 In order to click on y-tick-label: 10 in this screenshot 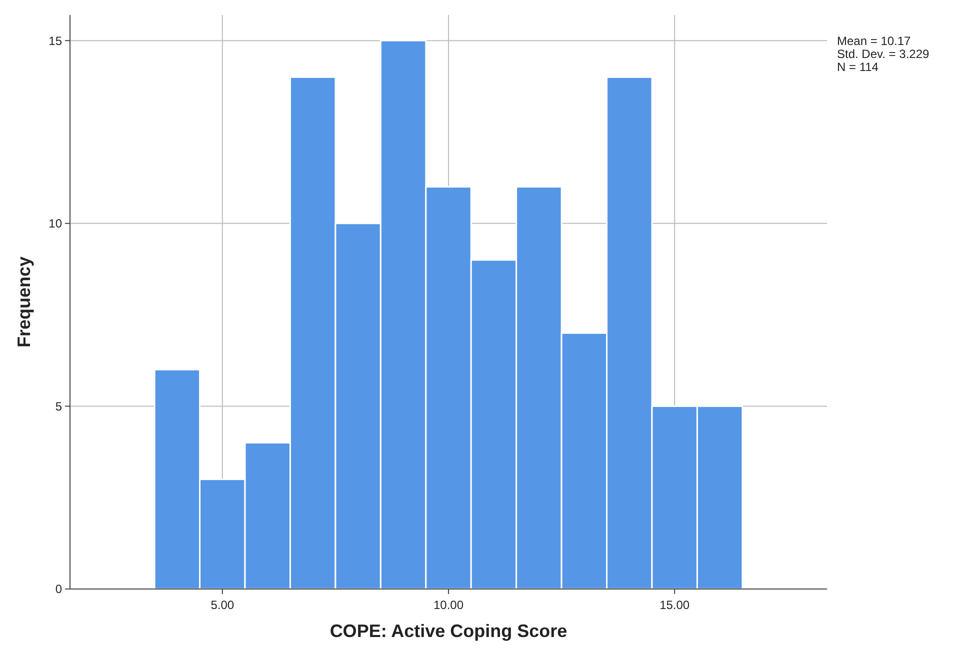, I will do `click(55, 223)`.